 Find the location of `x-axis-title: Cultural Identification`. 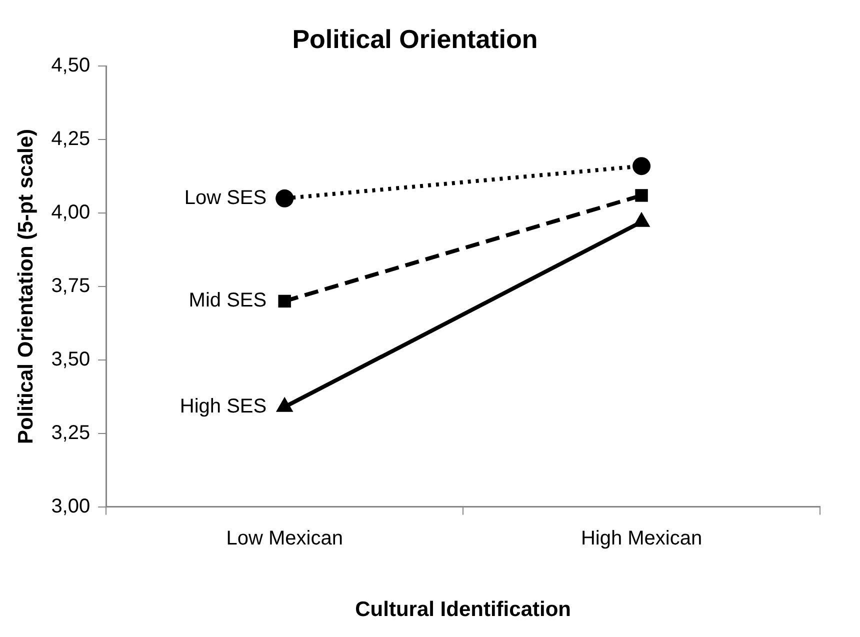

x-axis-title: Cultural Identification is located at coordinates (463, 610).